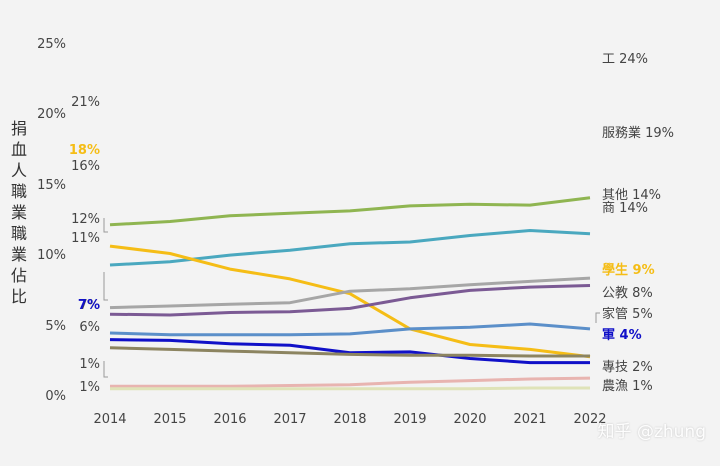 The height and width of the screenshot is (466, 720). I want to click on end-label: 服務業 19%, so click(638, 133).